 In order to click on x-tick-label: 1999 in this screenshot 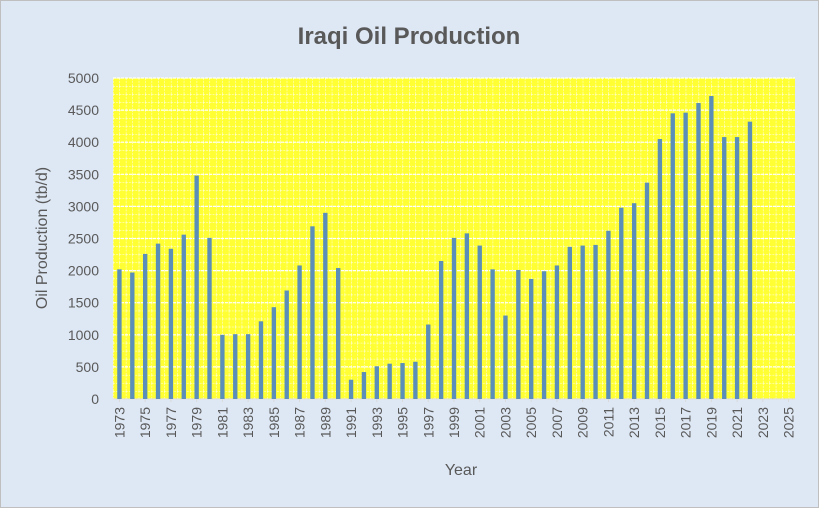, I will do `click(454, 422)`.